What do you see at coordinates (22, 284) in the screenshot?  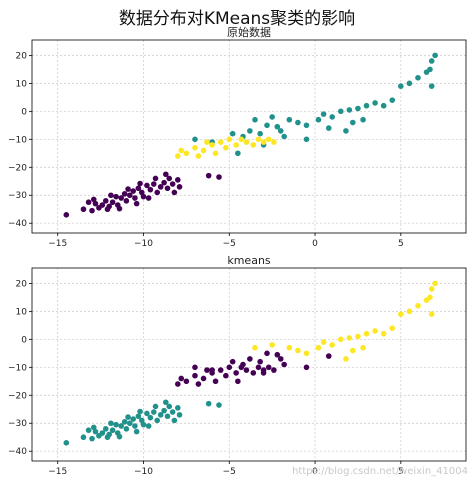 I see `y-tick-label: 20` at bounding box center [22, 284].